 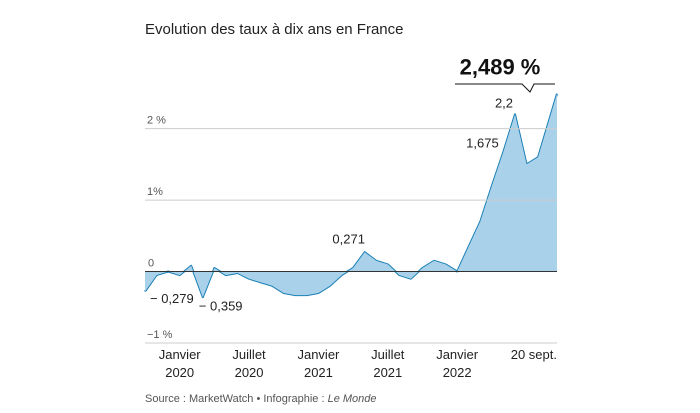 What do you see at coordinates (504, 103) in the screenshot?
I see `data-label: 2,2` at bounding box center [504, 103].